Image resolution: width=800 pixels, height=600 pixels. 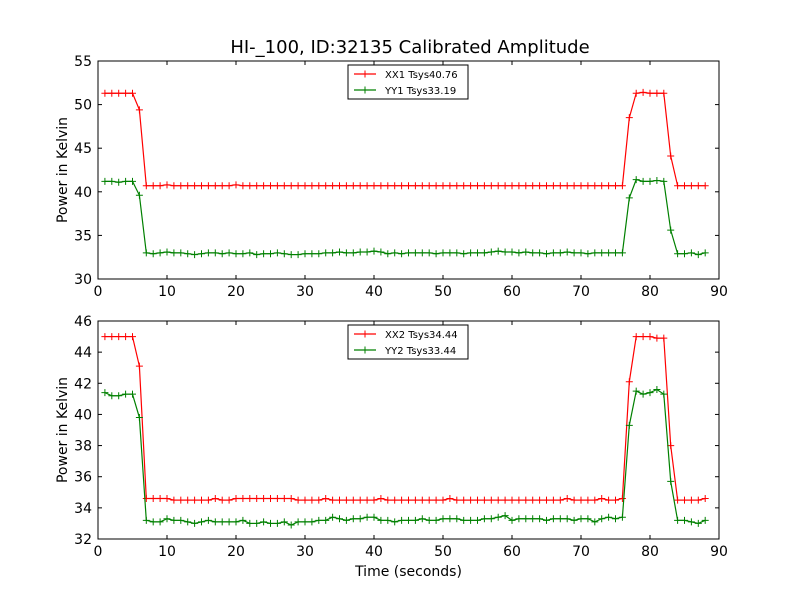 What do you see at coordinates (406, 75) in the screenshot?
I see `legend-item-1: XX1 Tsys40.76` at bounding box center [406, 75].